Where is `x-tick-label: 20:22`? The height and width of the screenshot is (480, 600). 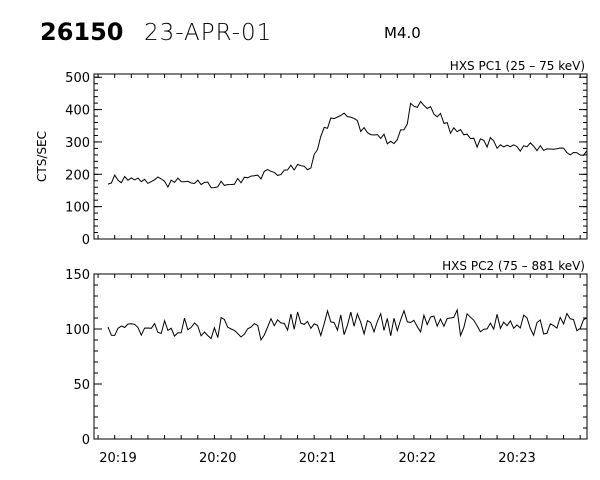 x-tick-label: 20:22 is located at coordinates (417, 458).